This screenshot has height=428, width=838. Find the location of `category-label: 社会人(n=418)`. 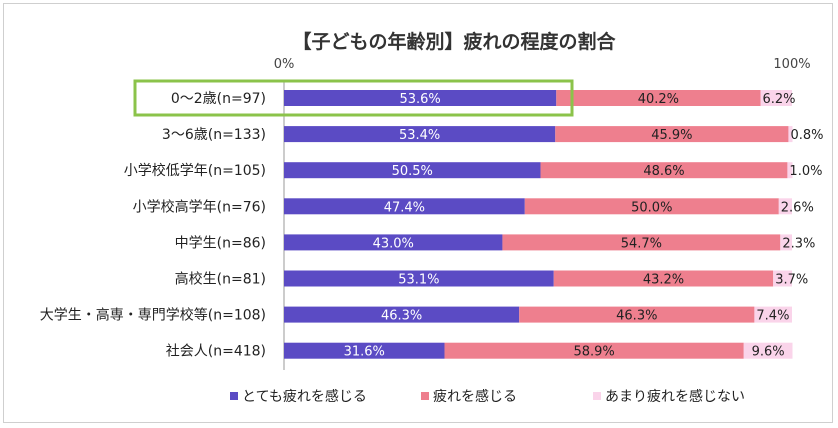

category-label: 社会人(n=418) is located at coordinates (216, 352).